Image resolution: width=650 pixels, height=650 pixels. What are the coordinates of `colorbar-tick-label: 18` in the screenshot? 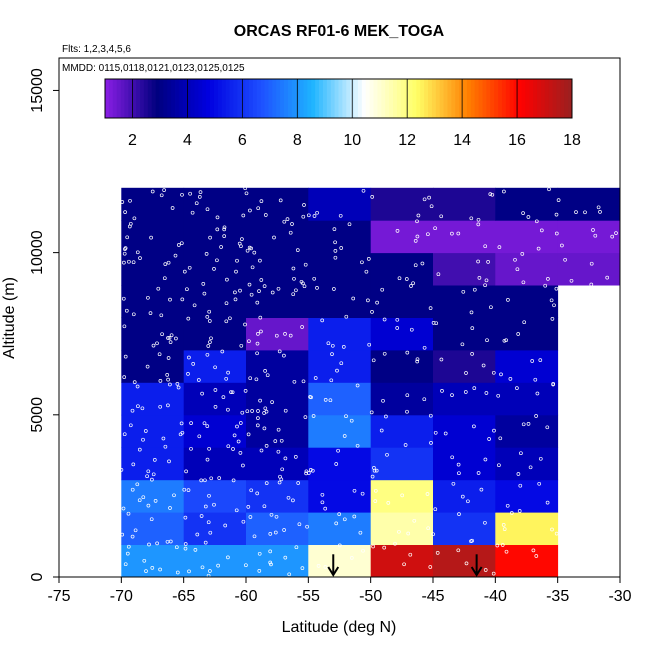 It's located at (572, 140).